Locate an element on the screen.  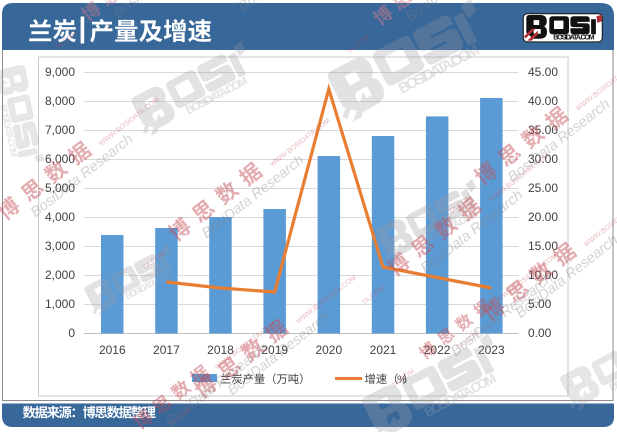
svg-text: BOSIDATA.COM is located at coordinates (573, 38).